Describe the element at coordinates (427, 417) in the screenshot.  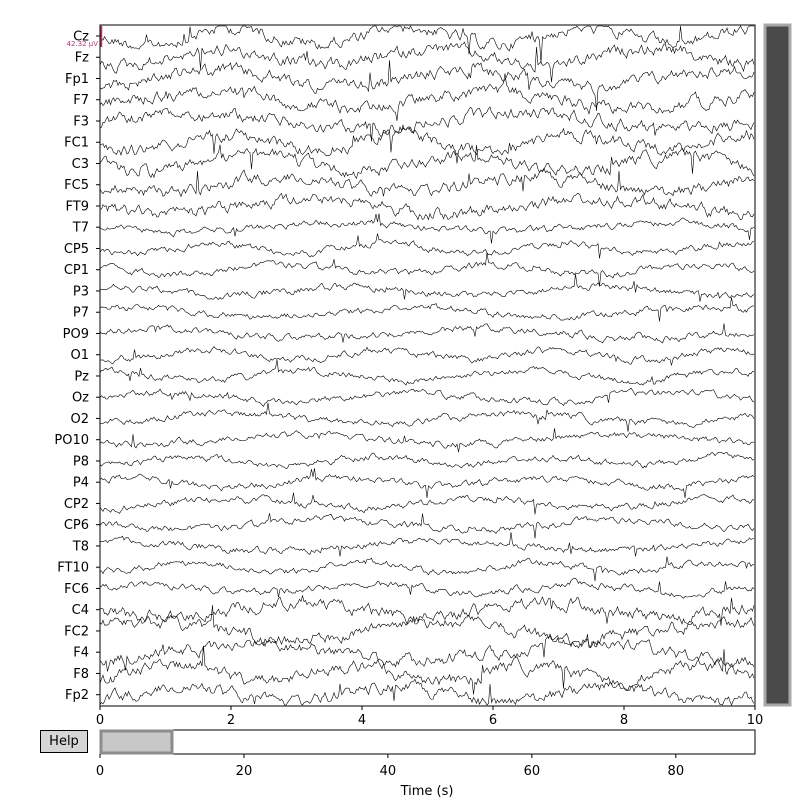
I see `trace-o2` at that location.